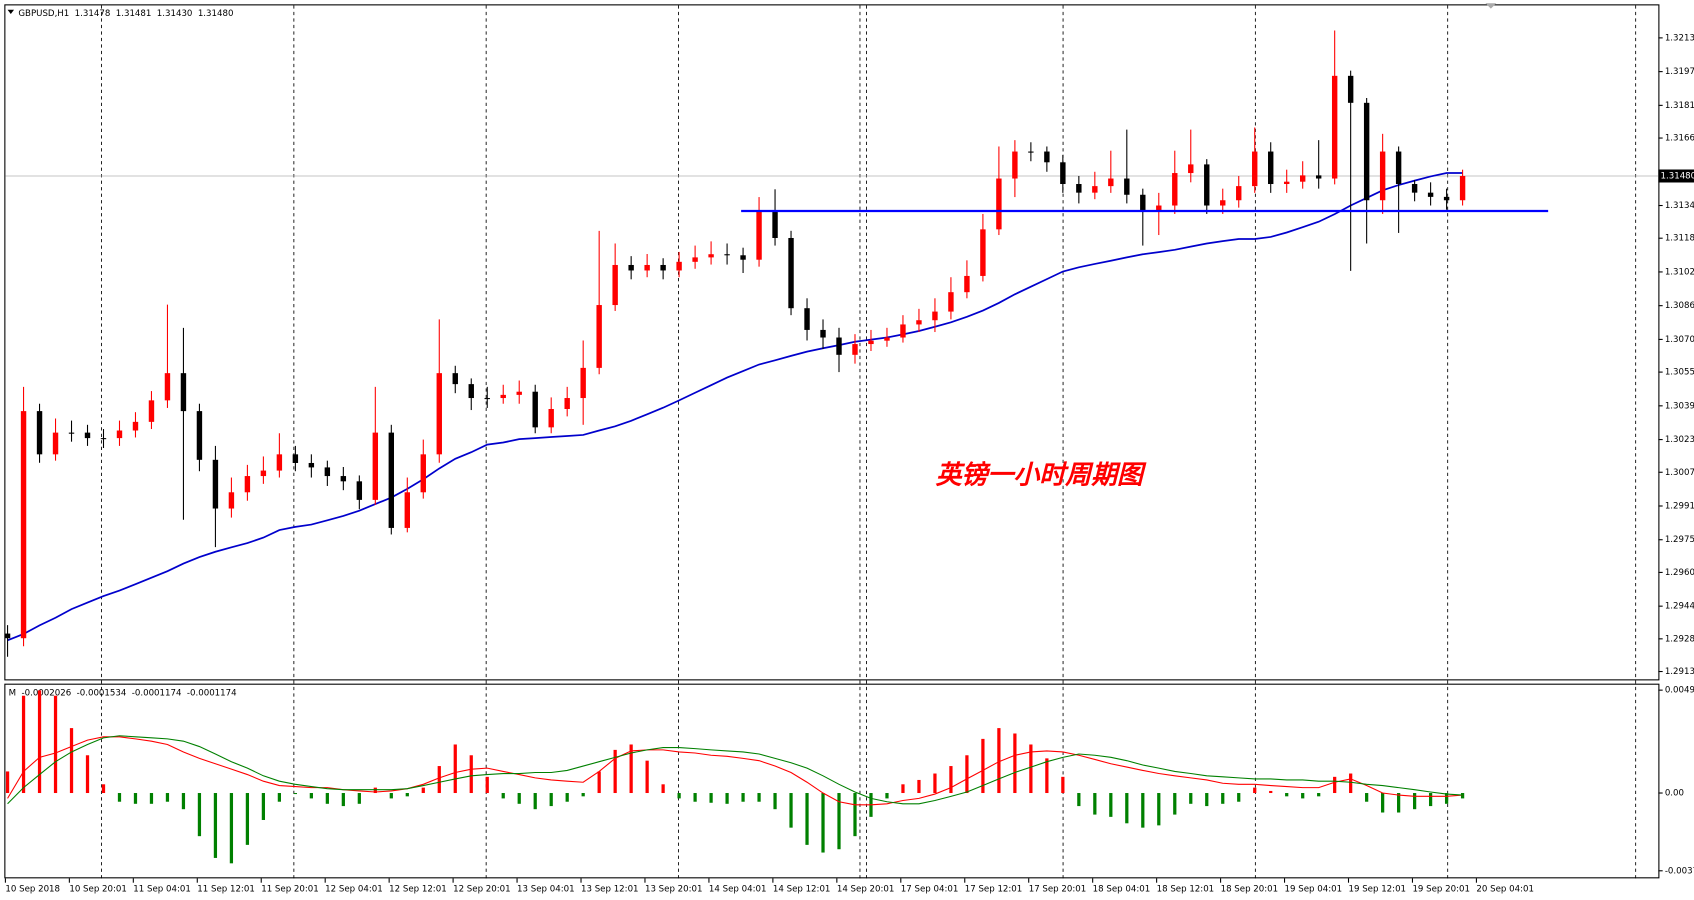 The height and width of the screenshot is (900, 1694). I want to click on signal-line, so click(735, 770).